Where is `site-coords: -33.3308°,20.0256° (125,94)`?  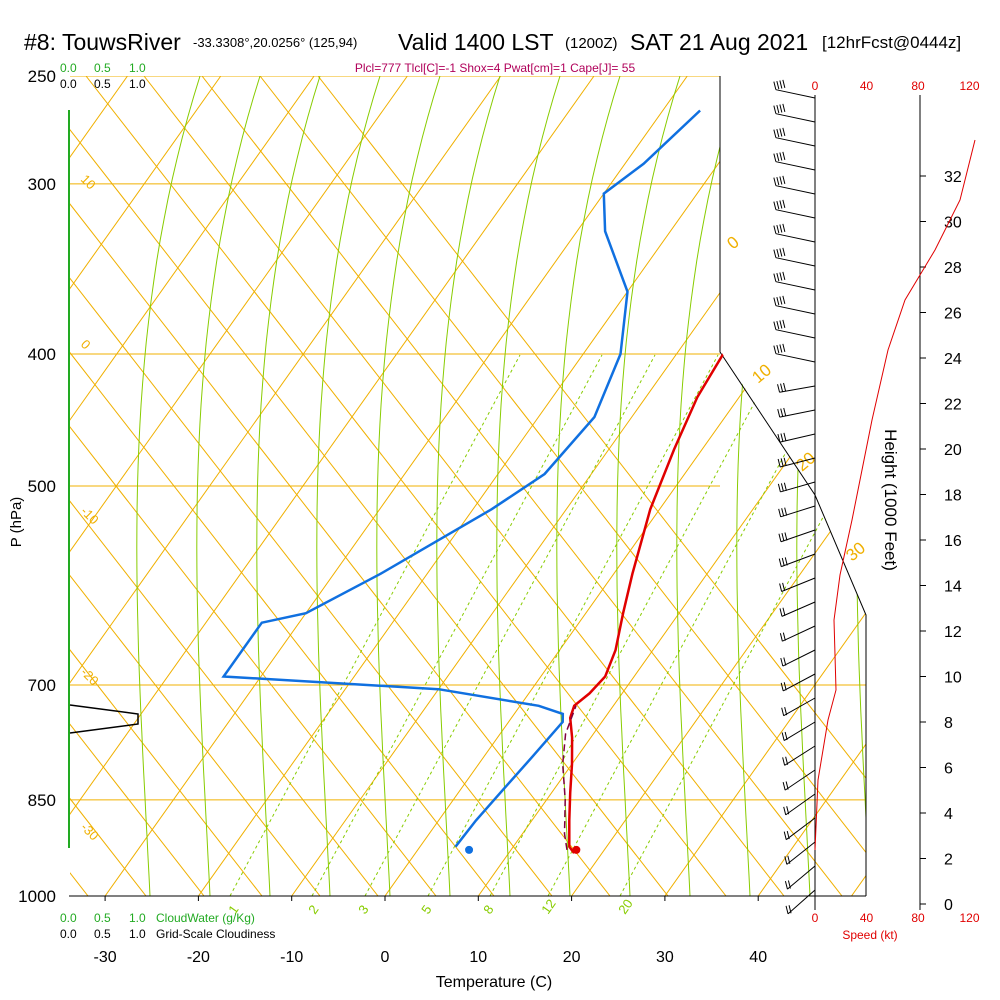
site-coords: -33.3308°,20.0256° (125,94) is located at coordinates (275, 42).